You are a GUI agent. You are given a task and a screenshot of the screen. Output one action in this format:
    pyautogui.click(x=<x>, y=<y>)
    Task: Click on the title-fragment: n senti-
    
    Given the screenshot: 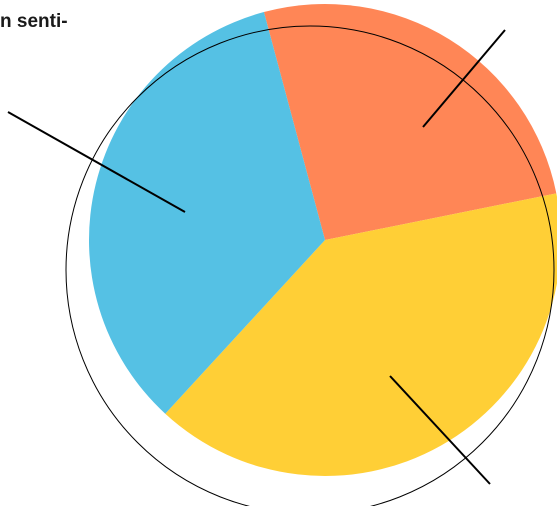 What is the action you would take?
    pyautogui.click(x=34, y=21)
    